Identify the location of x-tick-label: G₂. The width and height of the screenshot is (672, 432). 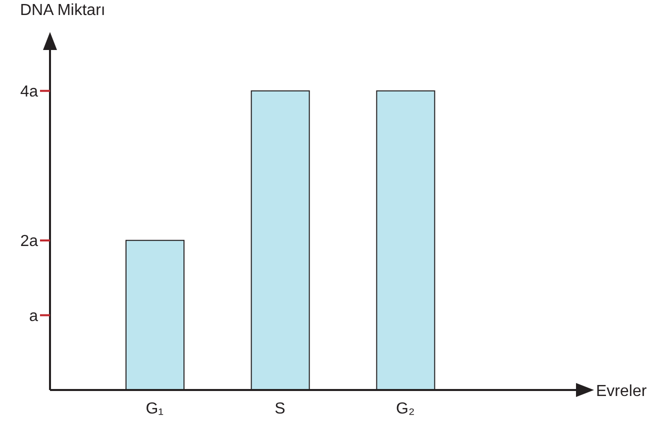
(405, 409).